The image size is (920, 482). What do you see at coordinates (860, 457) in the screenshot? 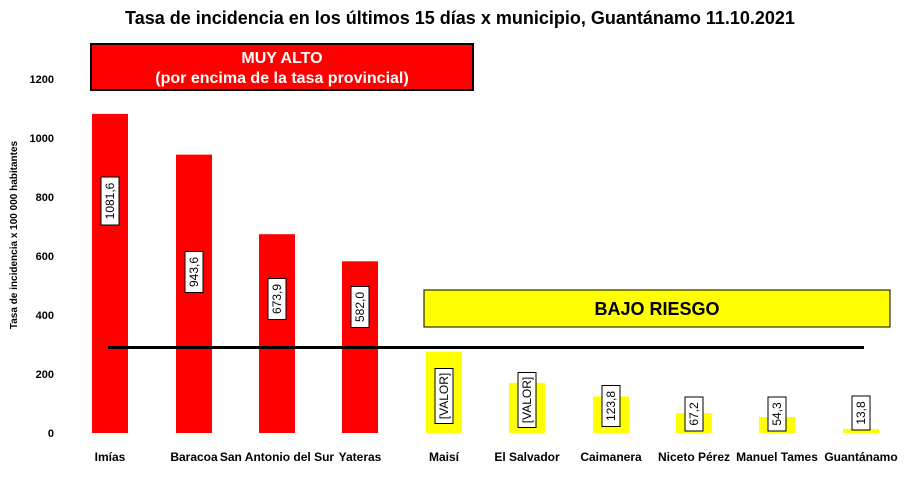
I see `x-tick-label: Guantánamo` at bounding box center [860, 457].